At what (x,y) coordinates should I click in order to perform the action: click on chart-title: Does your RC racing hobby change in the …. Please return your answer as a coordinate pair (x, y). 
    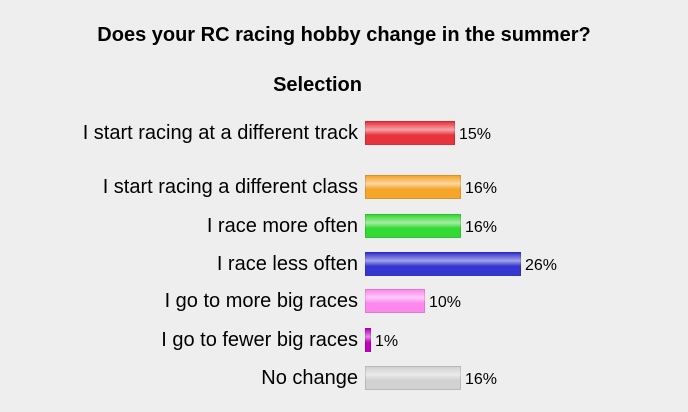
    Looking at the image, I should click on (344, 35).